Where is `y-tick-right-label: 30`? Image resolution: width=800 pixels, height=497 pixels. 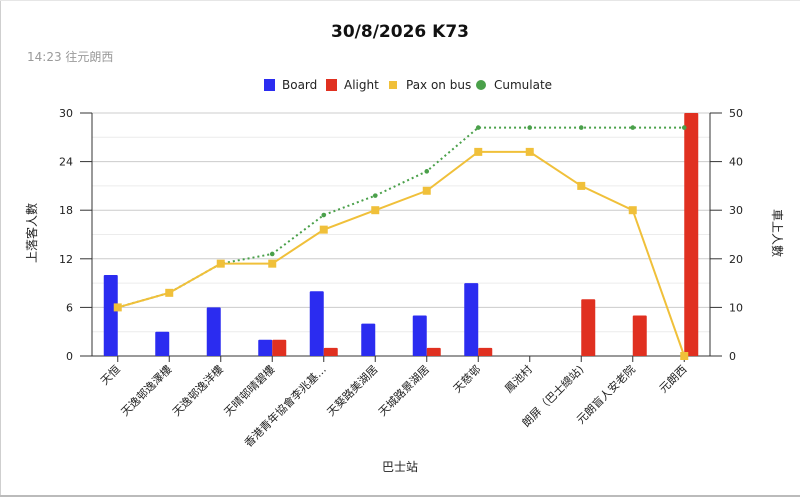 y-tick-right-label: 30 is located at coordinates (736, 210).